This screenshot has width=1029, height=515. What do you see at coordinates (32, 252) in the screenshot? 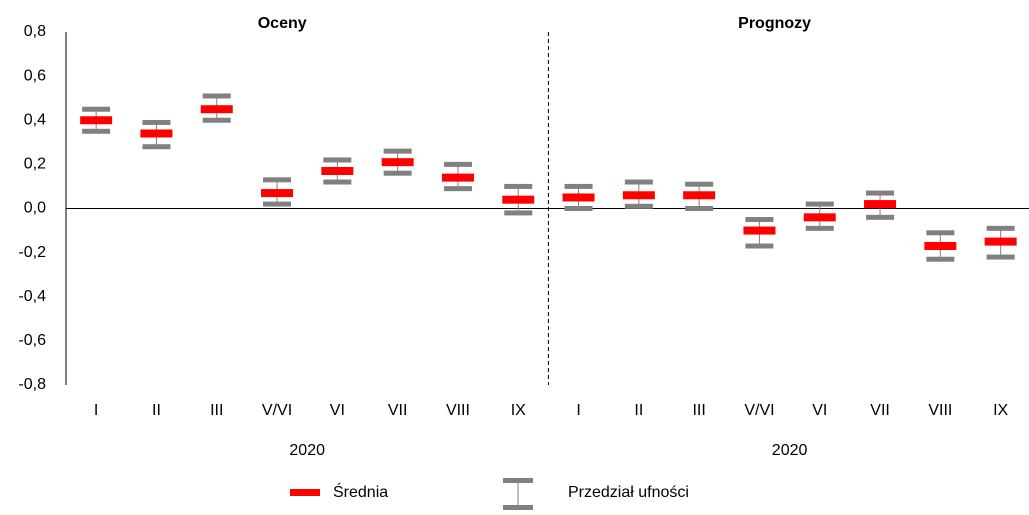
I see `y-tick-label: -0,2` at bounding box center [32, 252].